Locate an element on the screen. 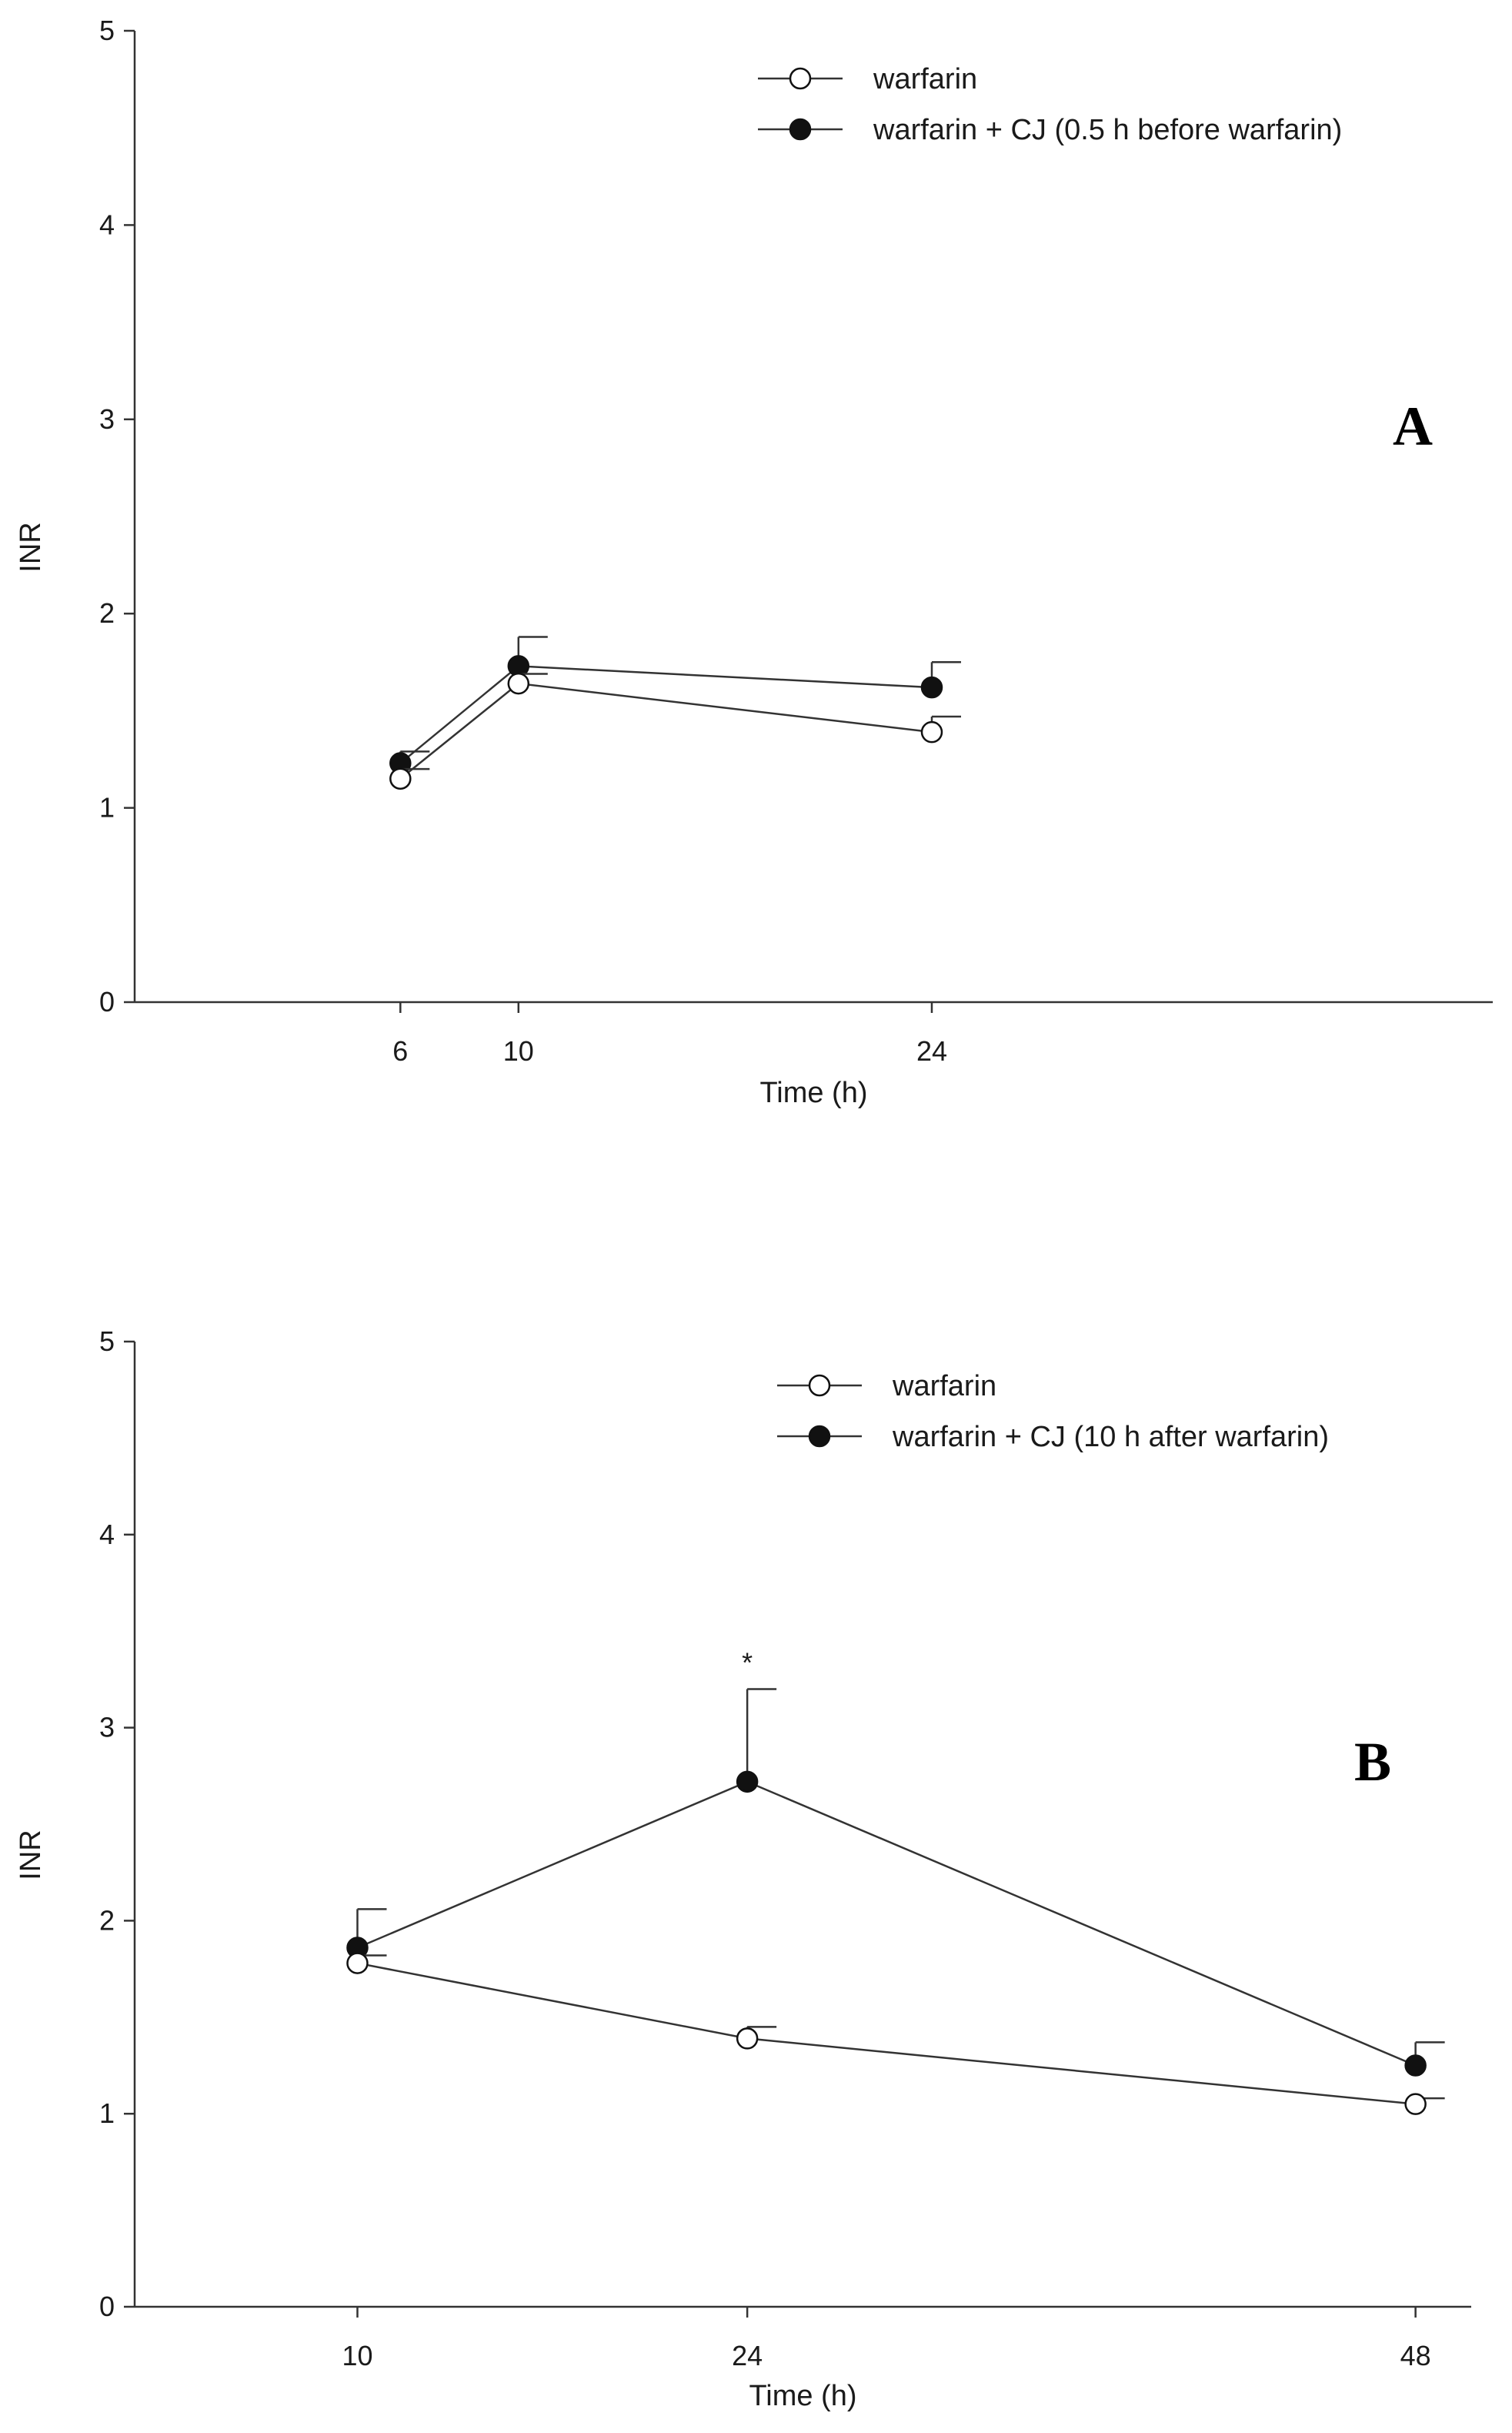 The height and width of the screenshot is (2433, 1512). significance-marker: * is located at coordinates (747, 1662).